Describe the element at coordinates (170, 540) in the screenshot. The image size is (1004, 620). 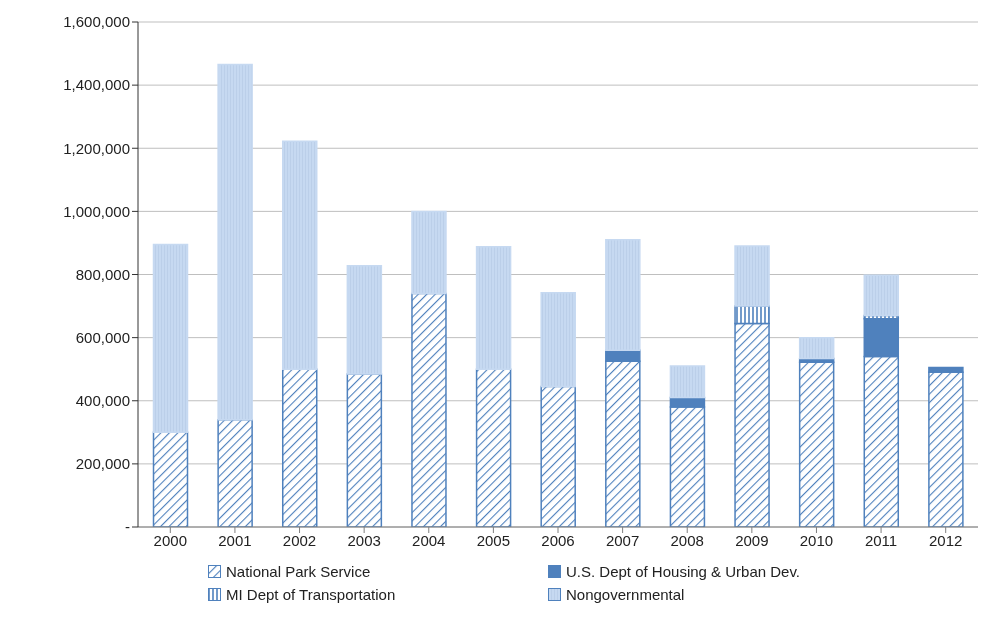
I see `x-tick-label: 2000` at that location.